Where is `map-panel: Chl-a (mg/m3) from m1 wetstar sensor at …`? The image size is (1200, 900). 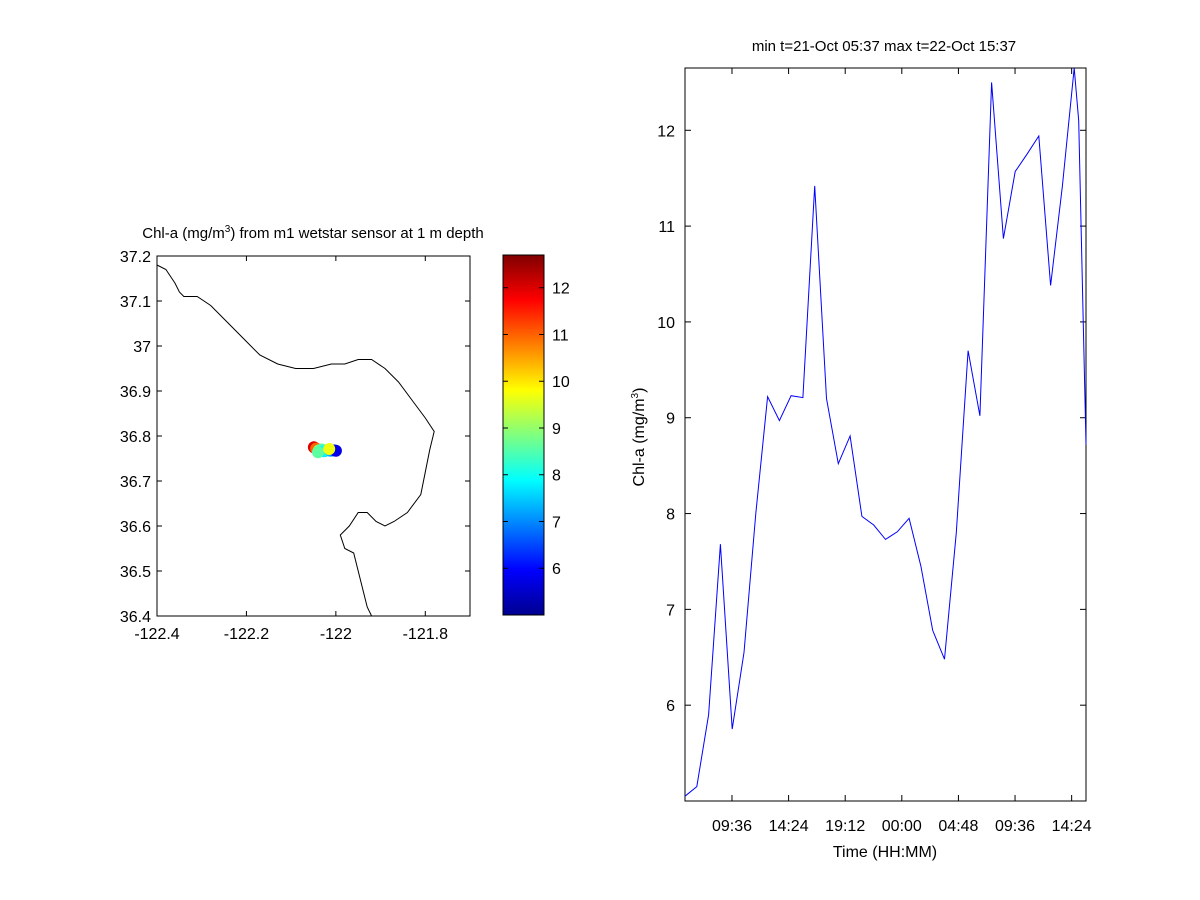 map-panel: Chl-a (mg/m3) from m1 wetstar sensor at … is located at coordinates (302, 433).